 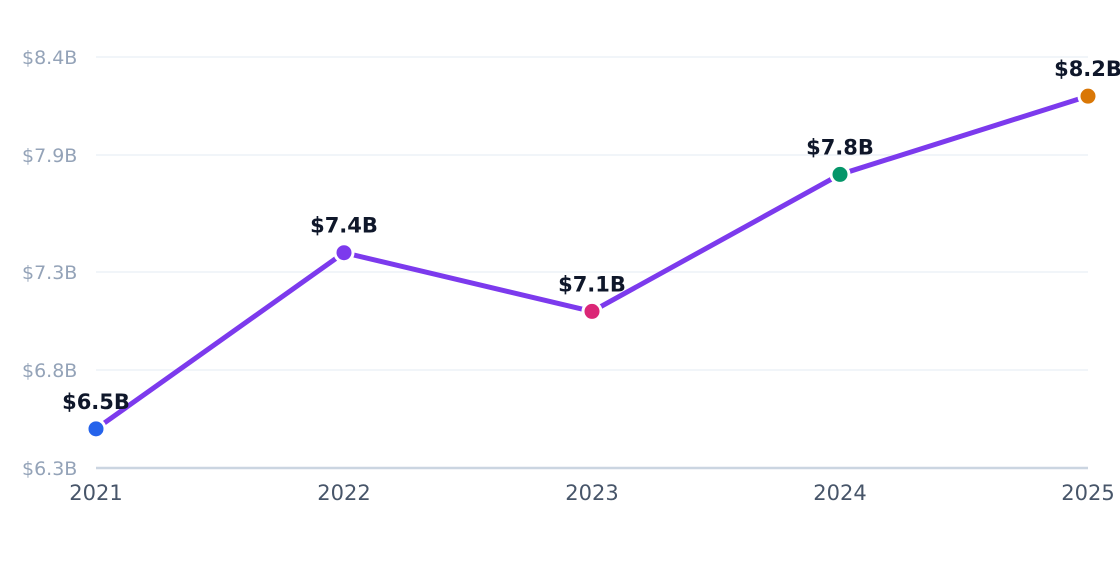 I want to click on x-tick-label: 2024, so click(x=839, y=493).